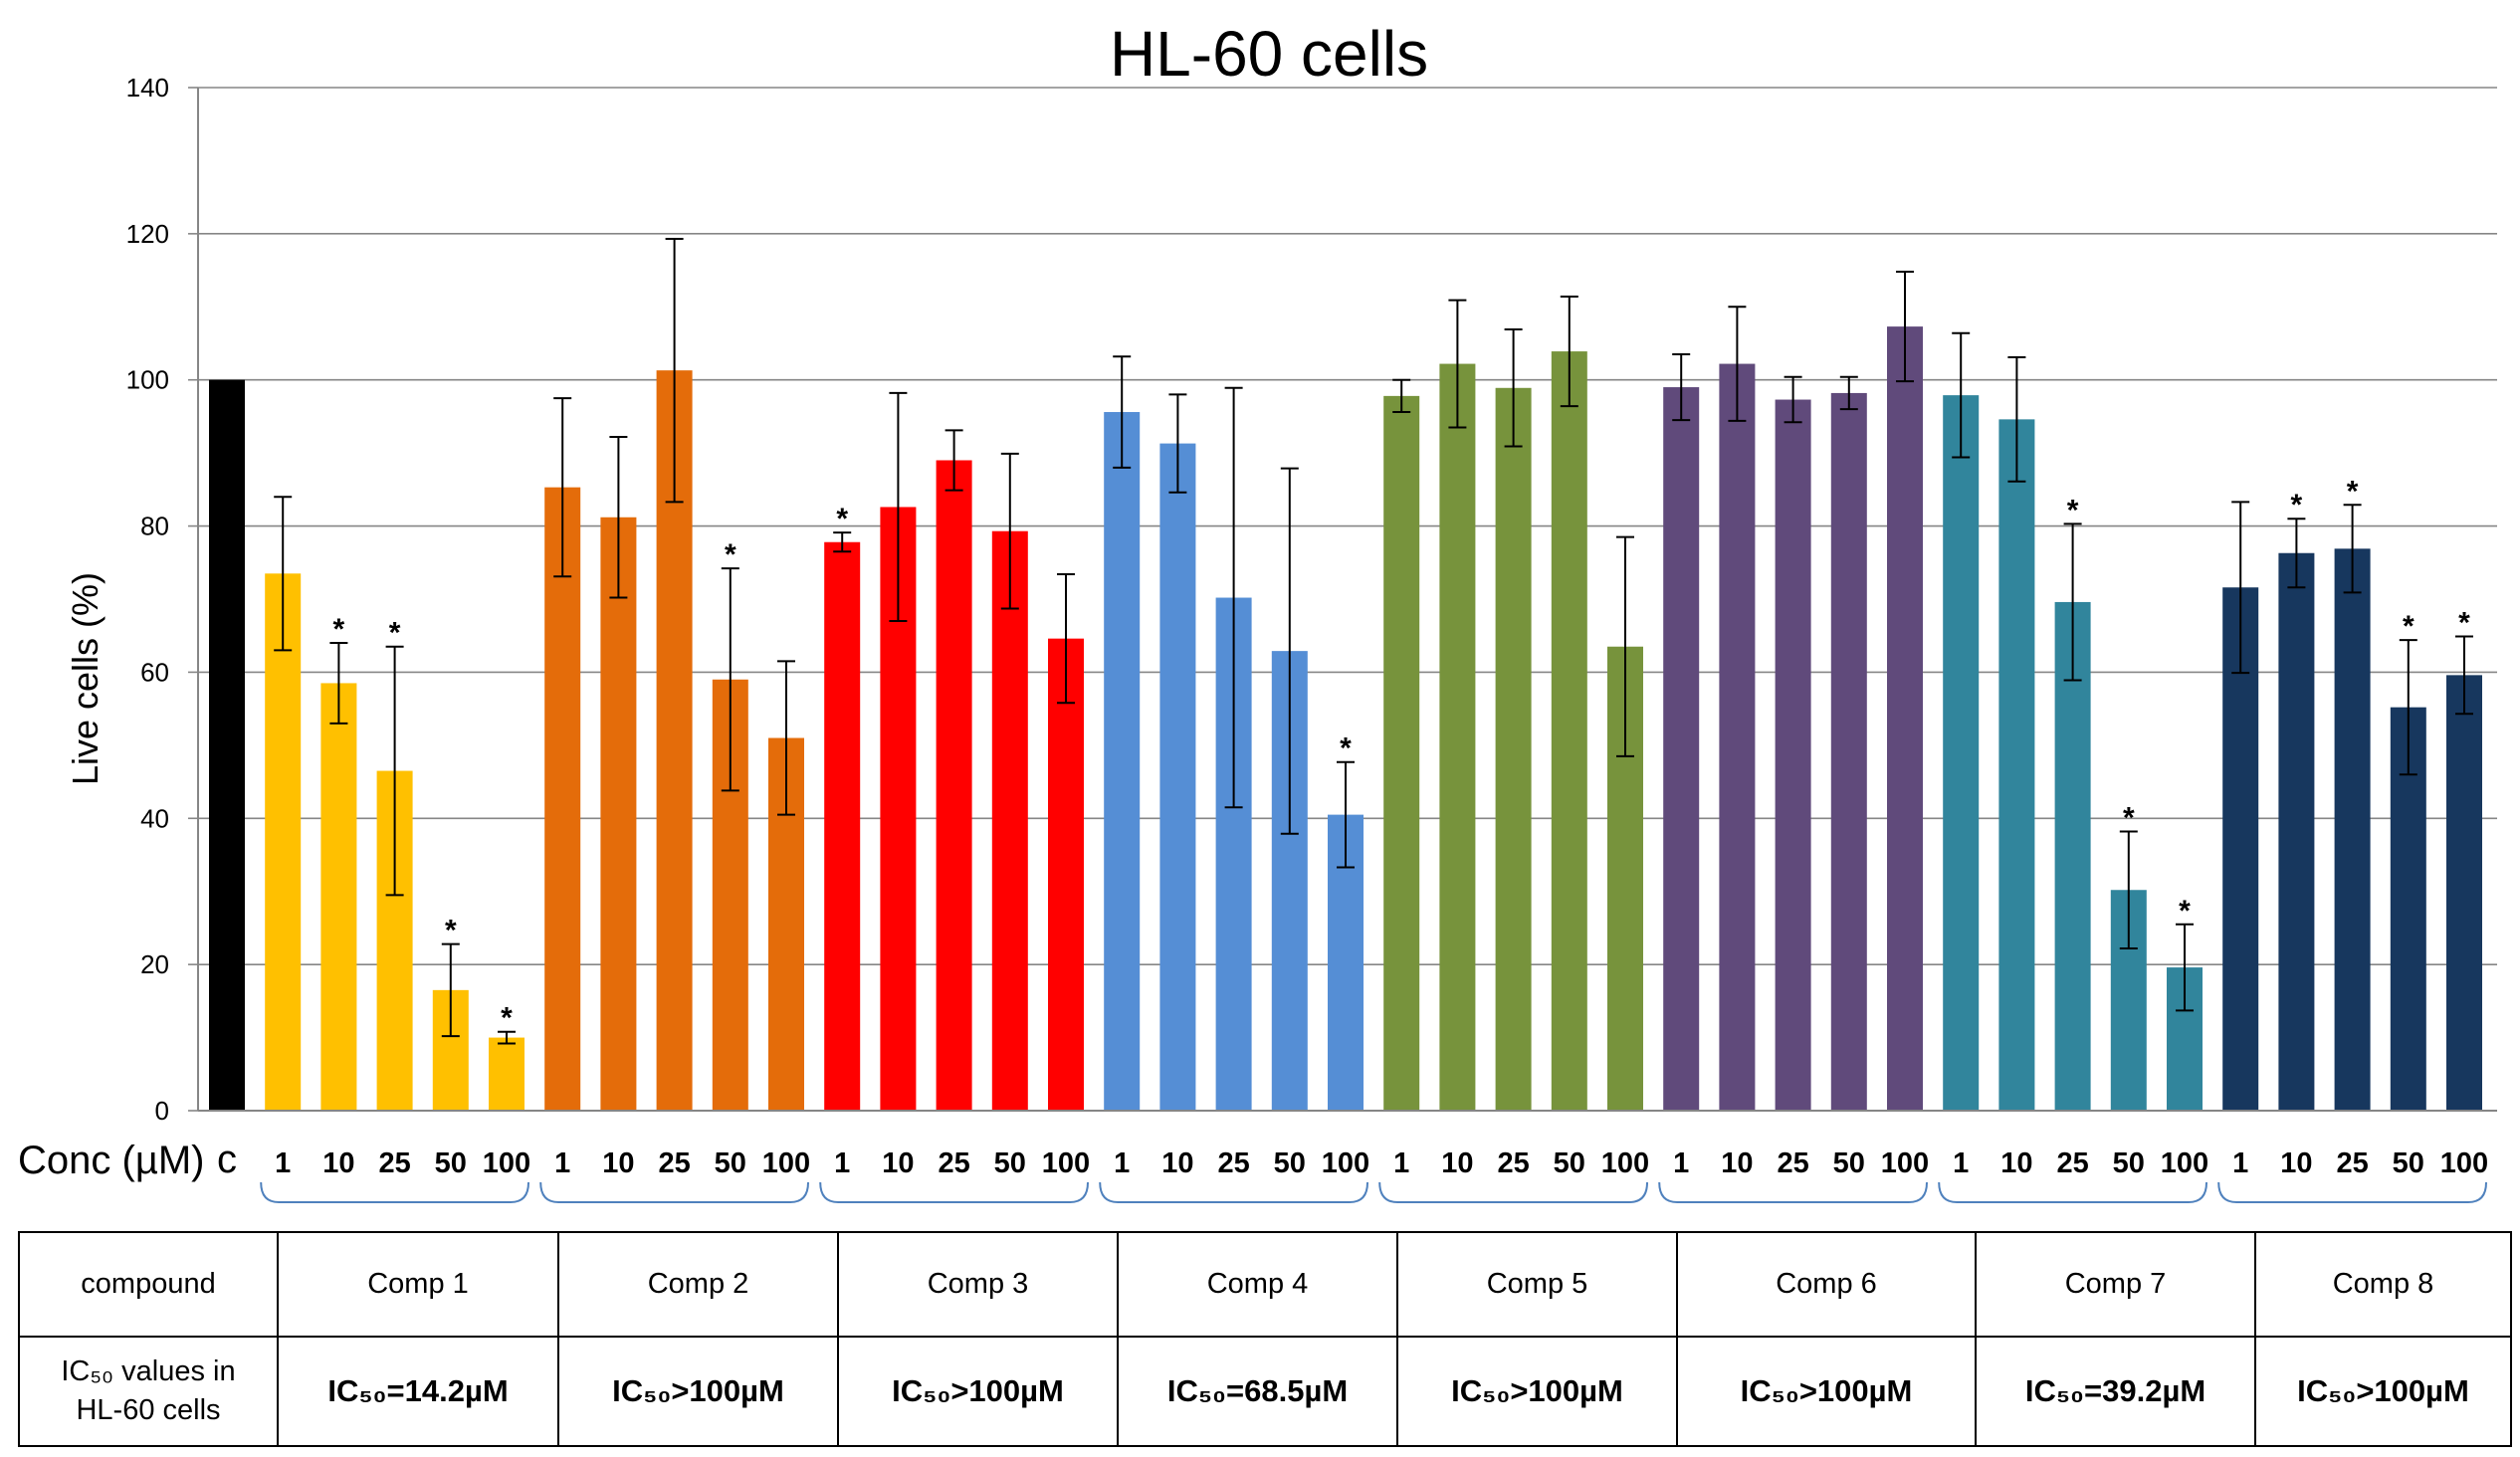 This screenshot has height=1457, width=2520. What do you see at coordinates (978, 1284) in the screenshot?
I see `compound-cell: Comp 3` at bounding box center [978, 1284].